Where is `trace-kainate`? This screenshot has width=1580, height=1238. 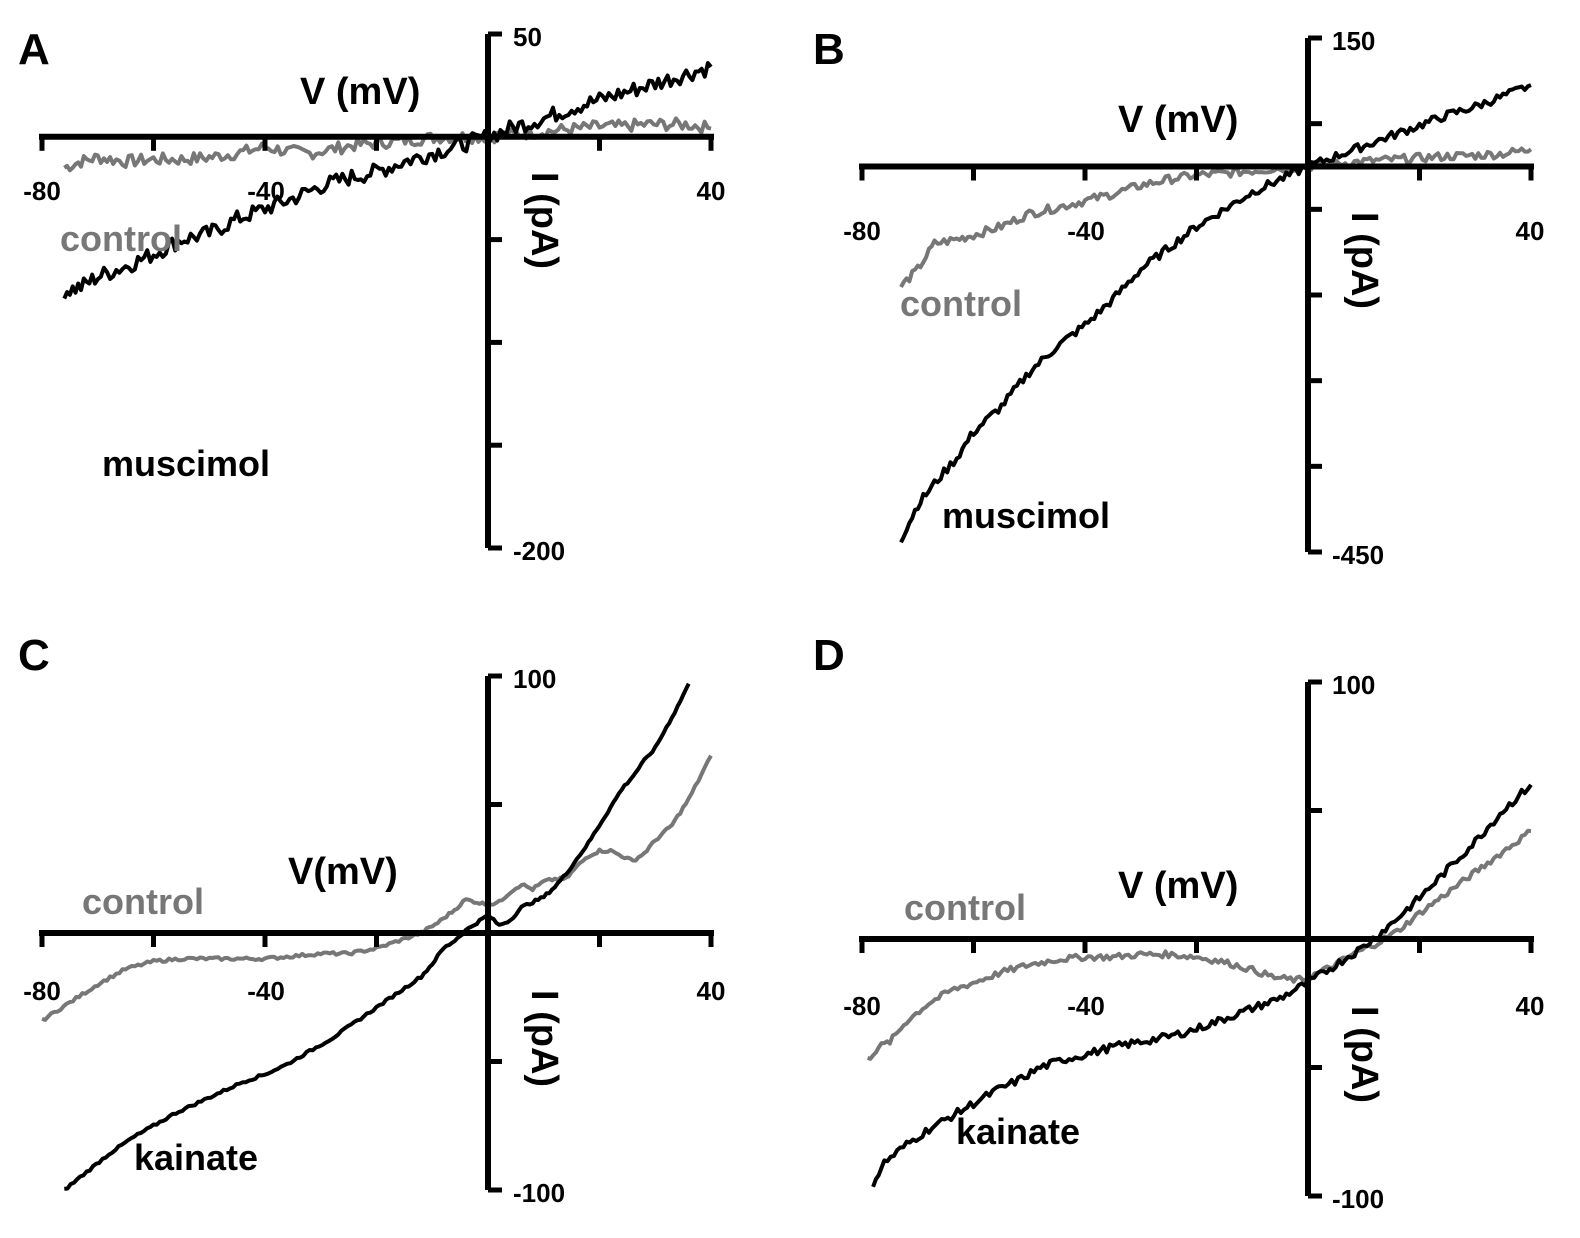 trace-kainate is located at coordinates (1202, 985).